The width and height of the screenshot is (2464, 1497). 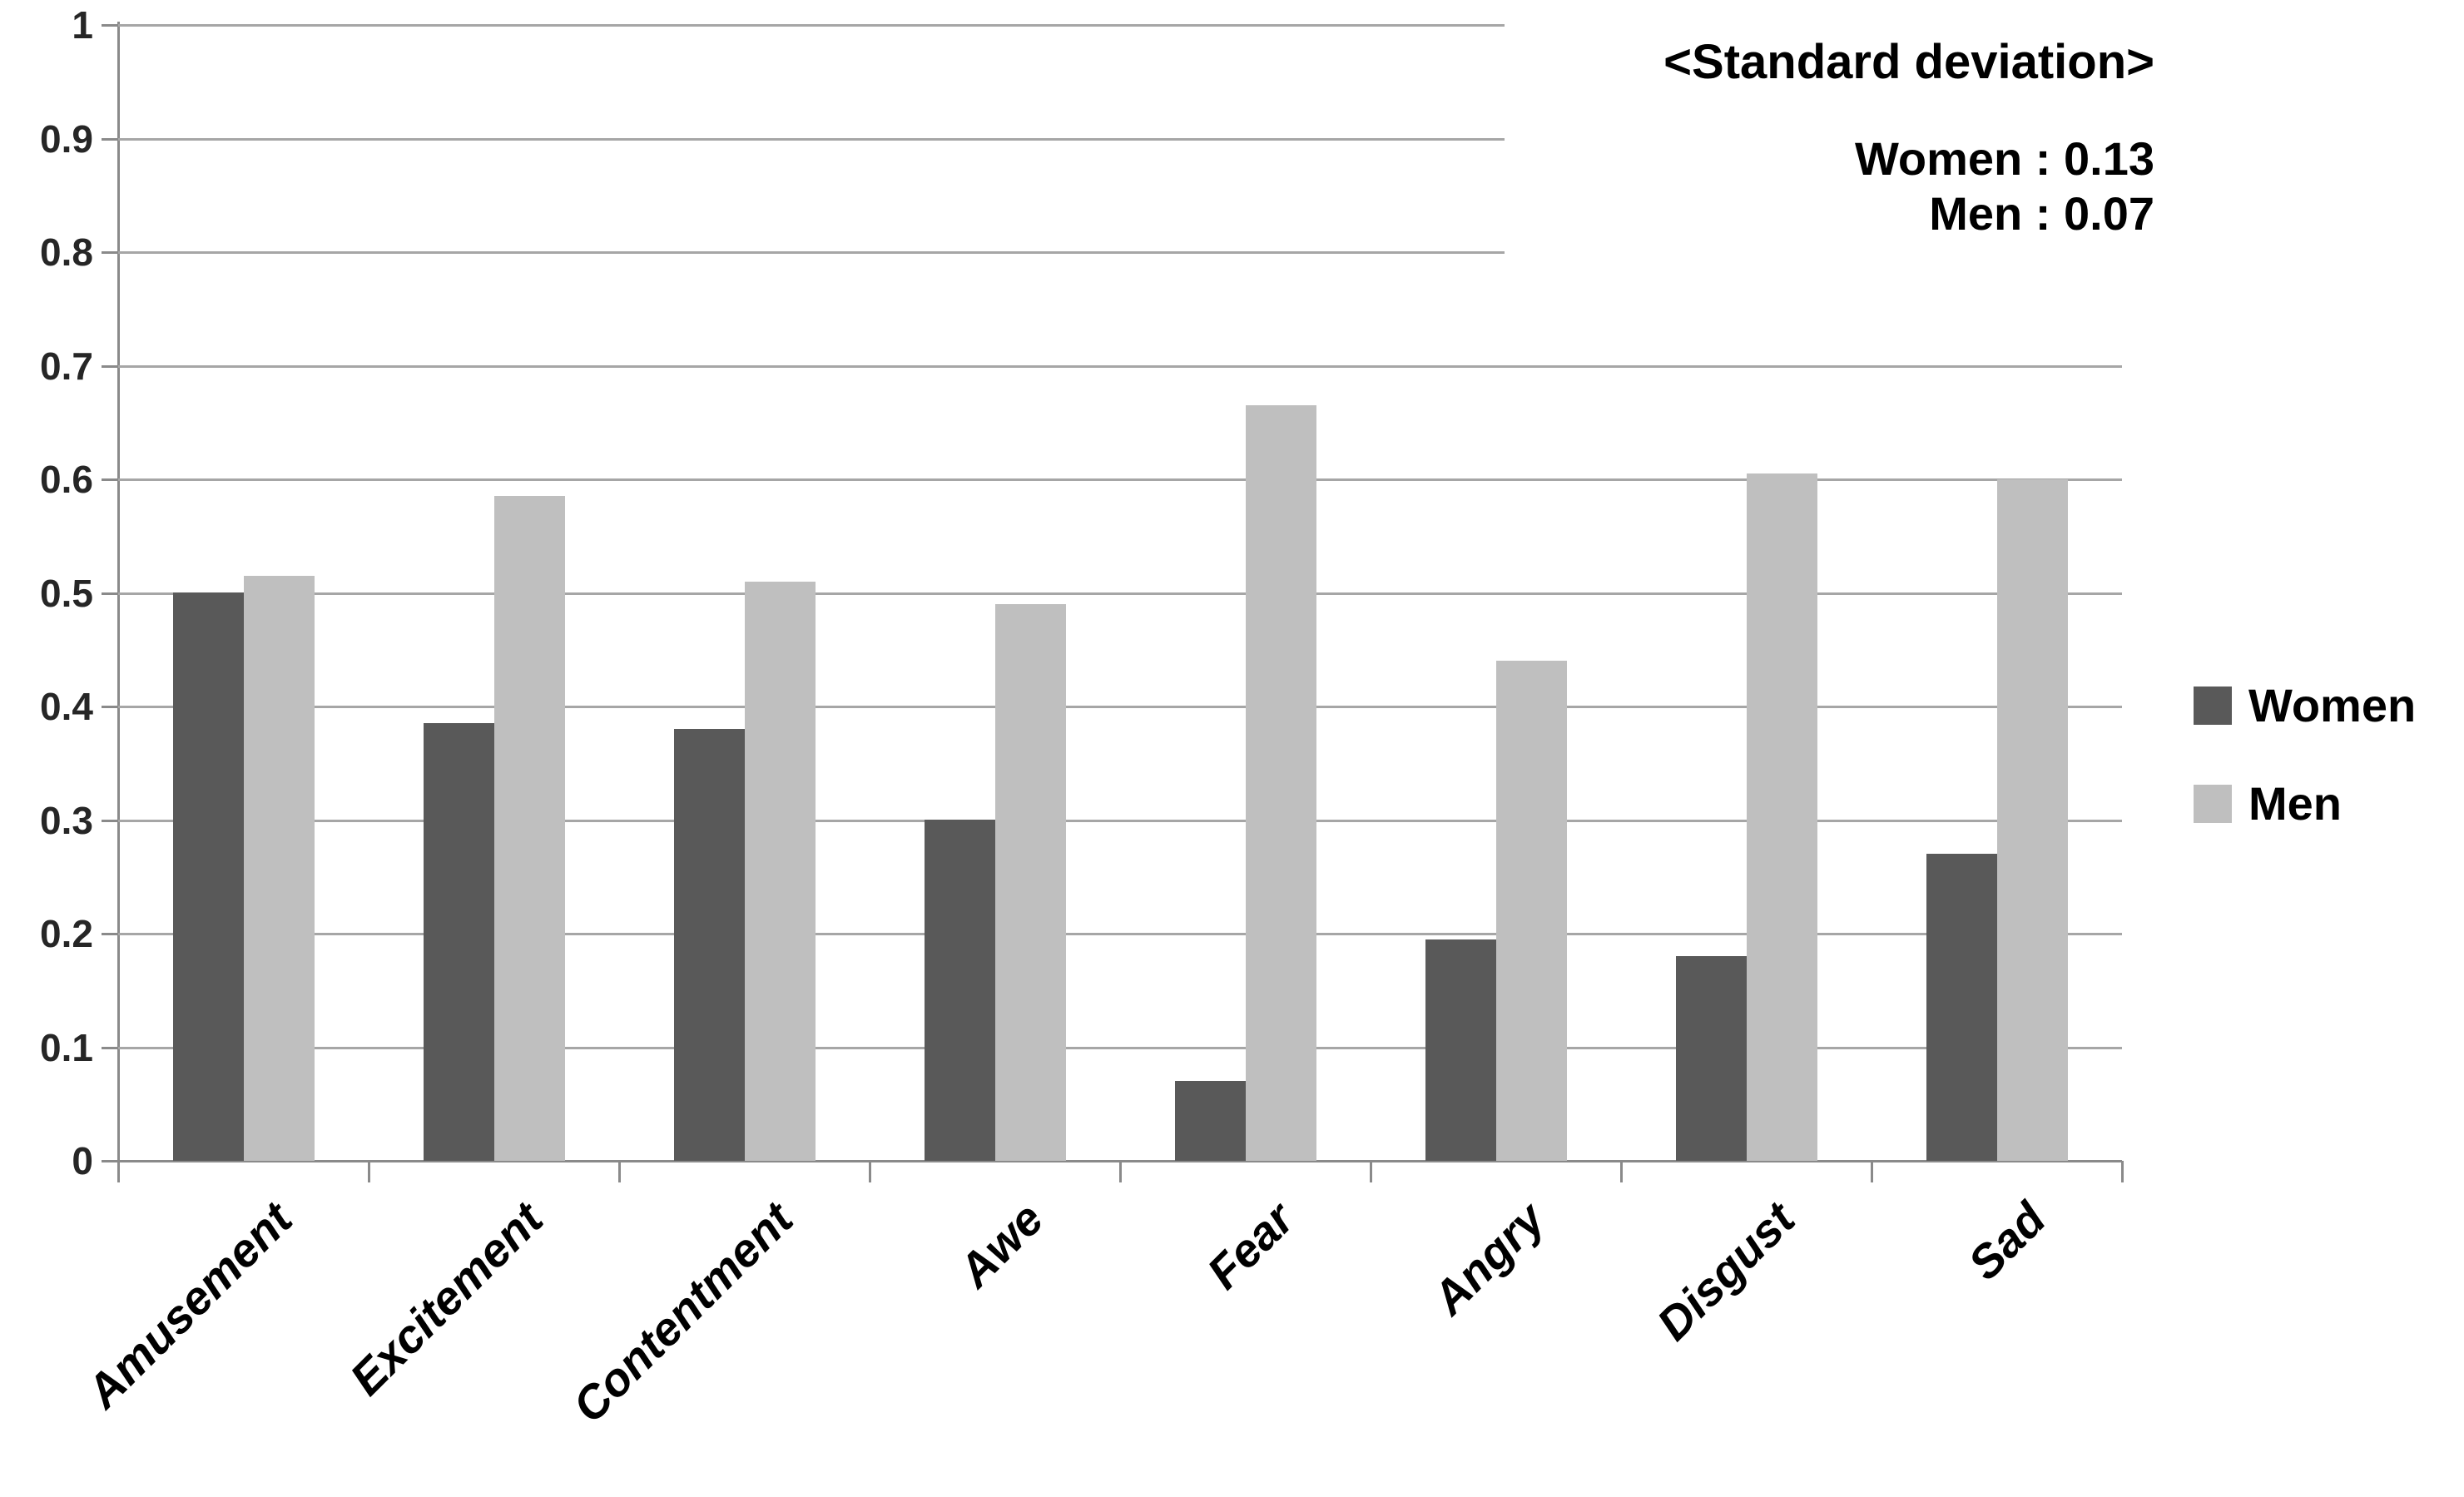 I want to click on legend-swatch-men, so click(x=2213, y=804).